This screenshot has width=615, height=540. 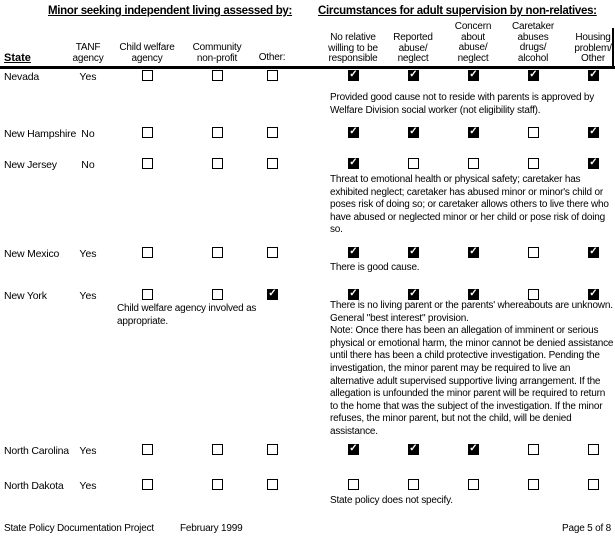 What do you see at coordinates (217, 53) in the screenshot?
I see `column-header-community-non-profit: Community non-profit` at bounding box center [217, 53].